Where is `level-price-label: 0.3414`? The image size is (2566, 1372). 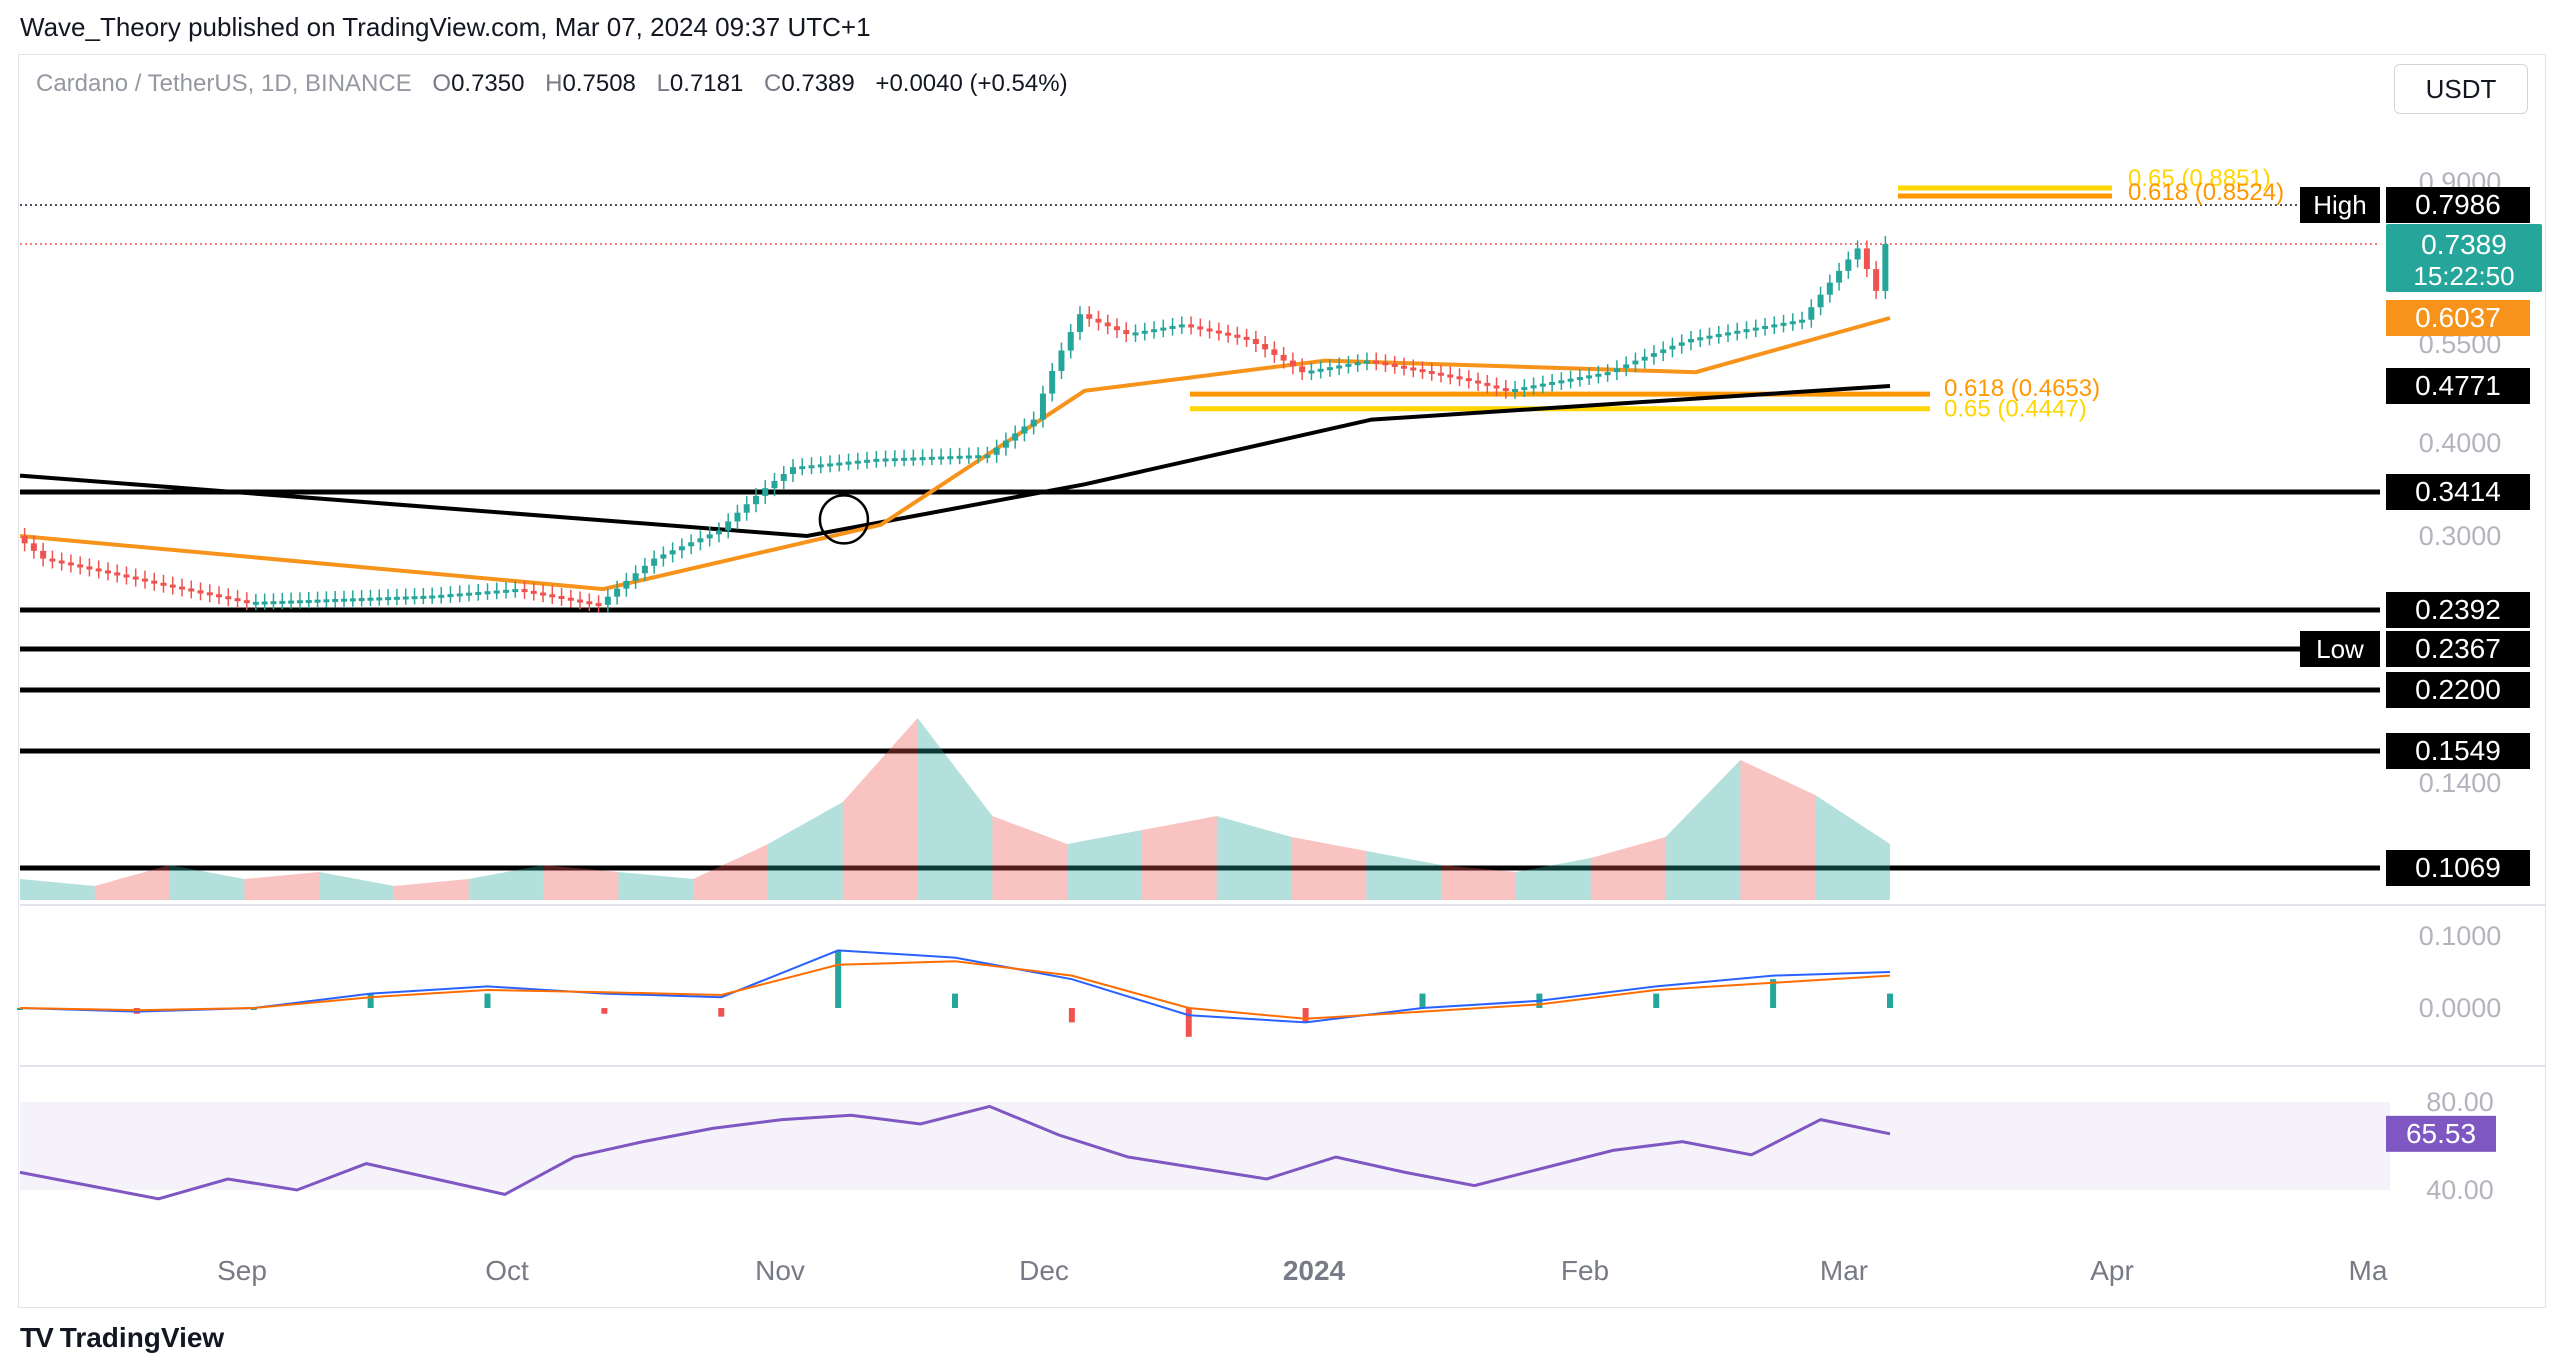
level-price-label: 0.3414 is located at coordinates (2458, 491).